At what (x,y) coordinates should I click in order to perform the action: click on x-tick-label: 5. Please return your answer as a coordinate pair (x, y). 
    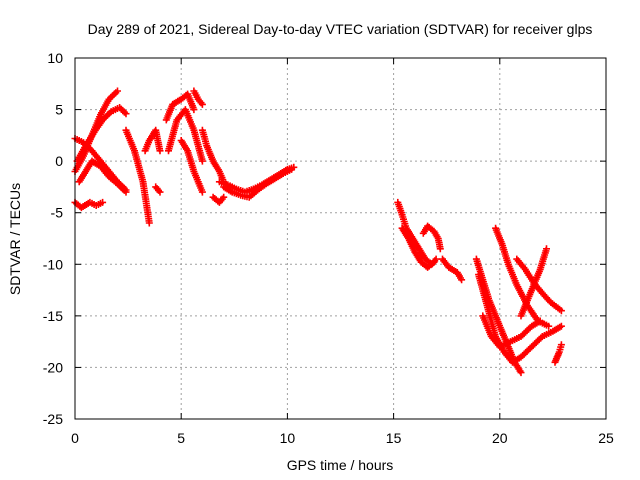
    Looking at the image, I should click on (181, 438).